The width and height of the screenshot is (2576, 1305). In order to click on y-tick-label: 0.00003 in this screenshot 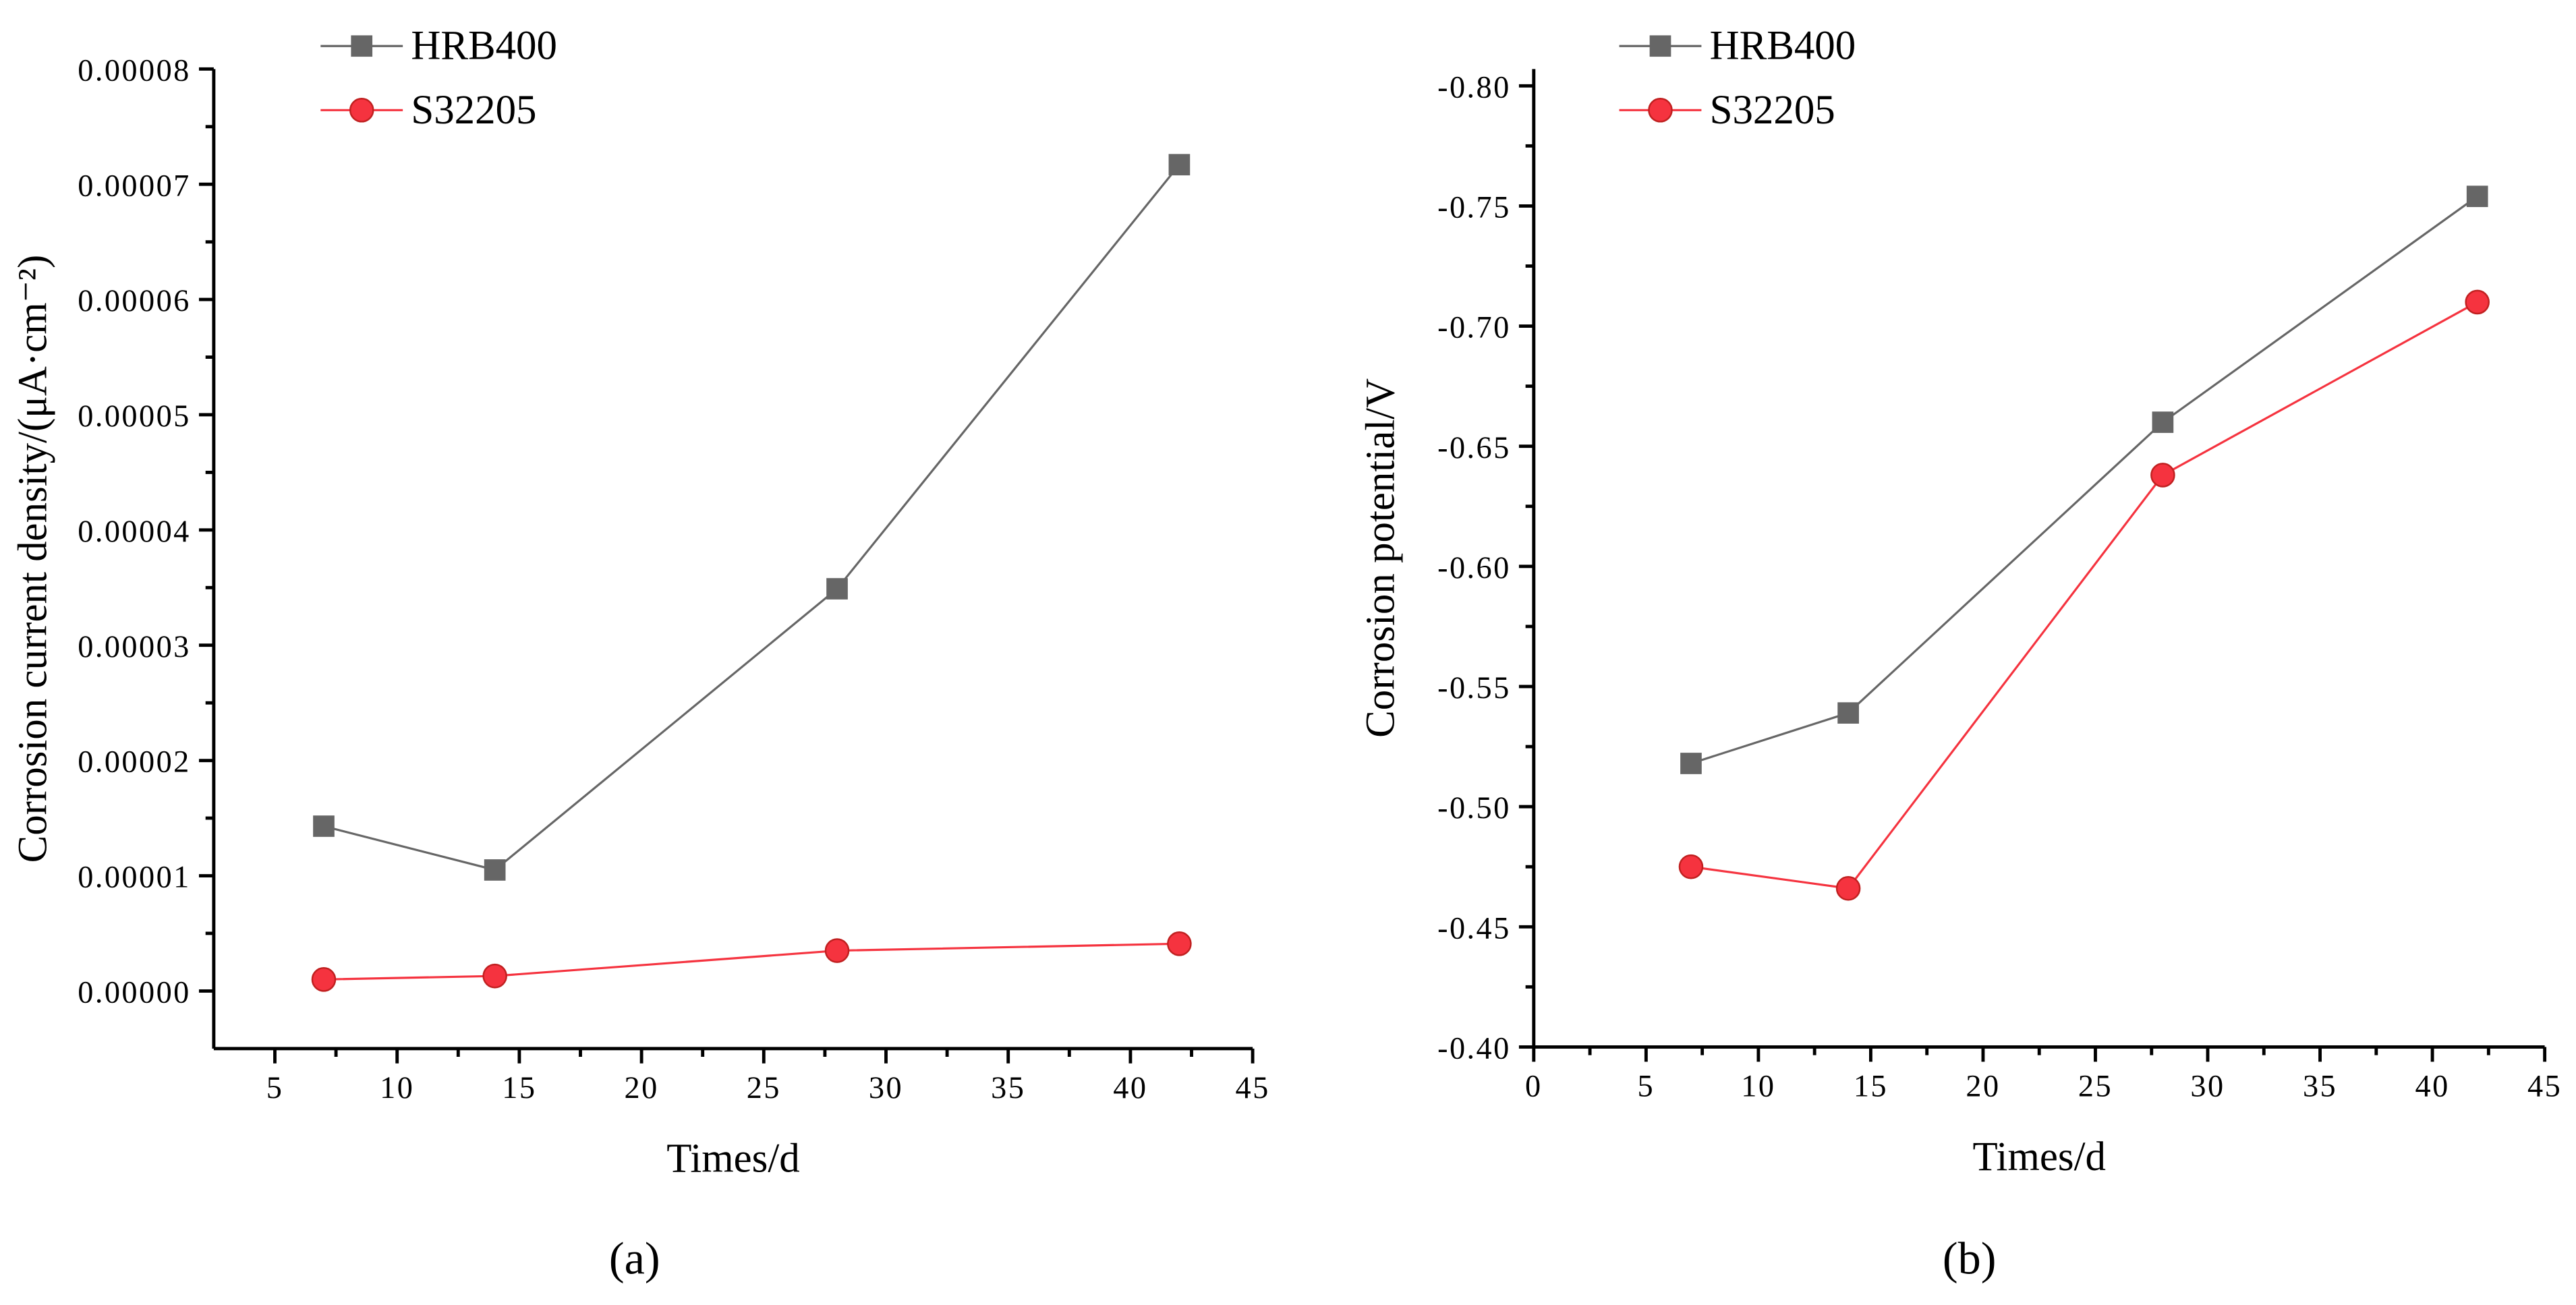, I will do `click(134, 647)`.